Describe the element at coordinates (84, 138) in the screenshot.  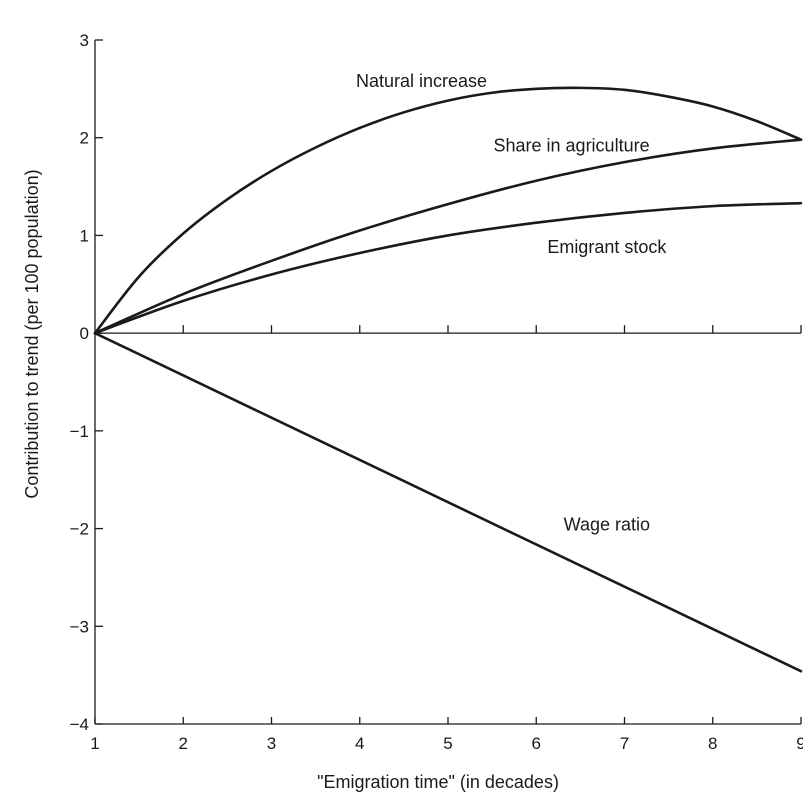
I see `y-tick-label: 2` at that location.